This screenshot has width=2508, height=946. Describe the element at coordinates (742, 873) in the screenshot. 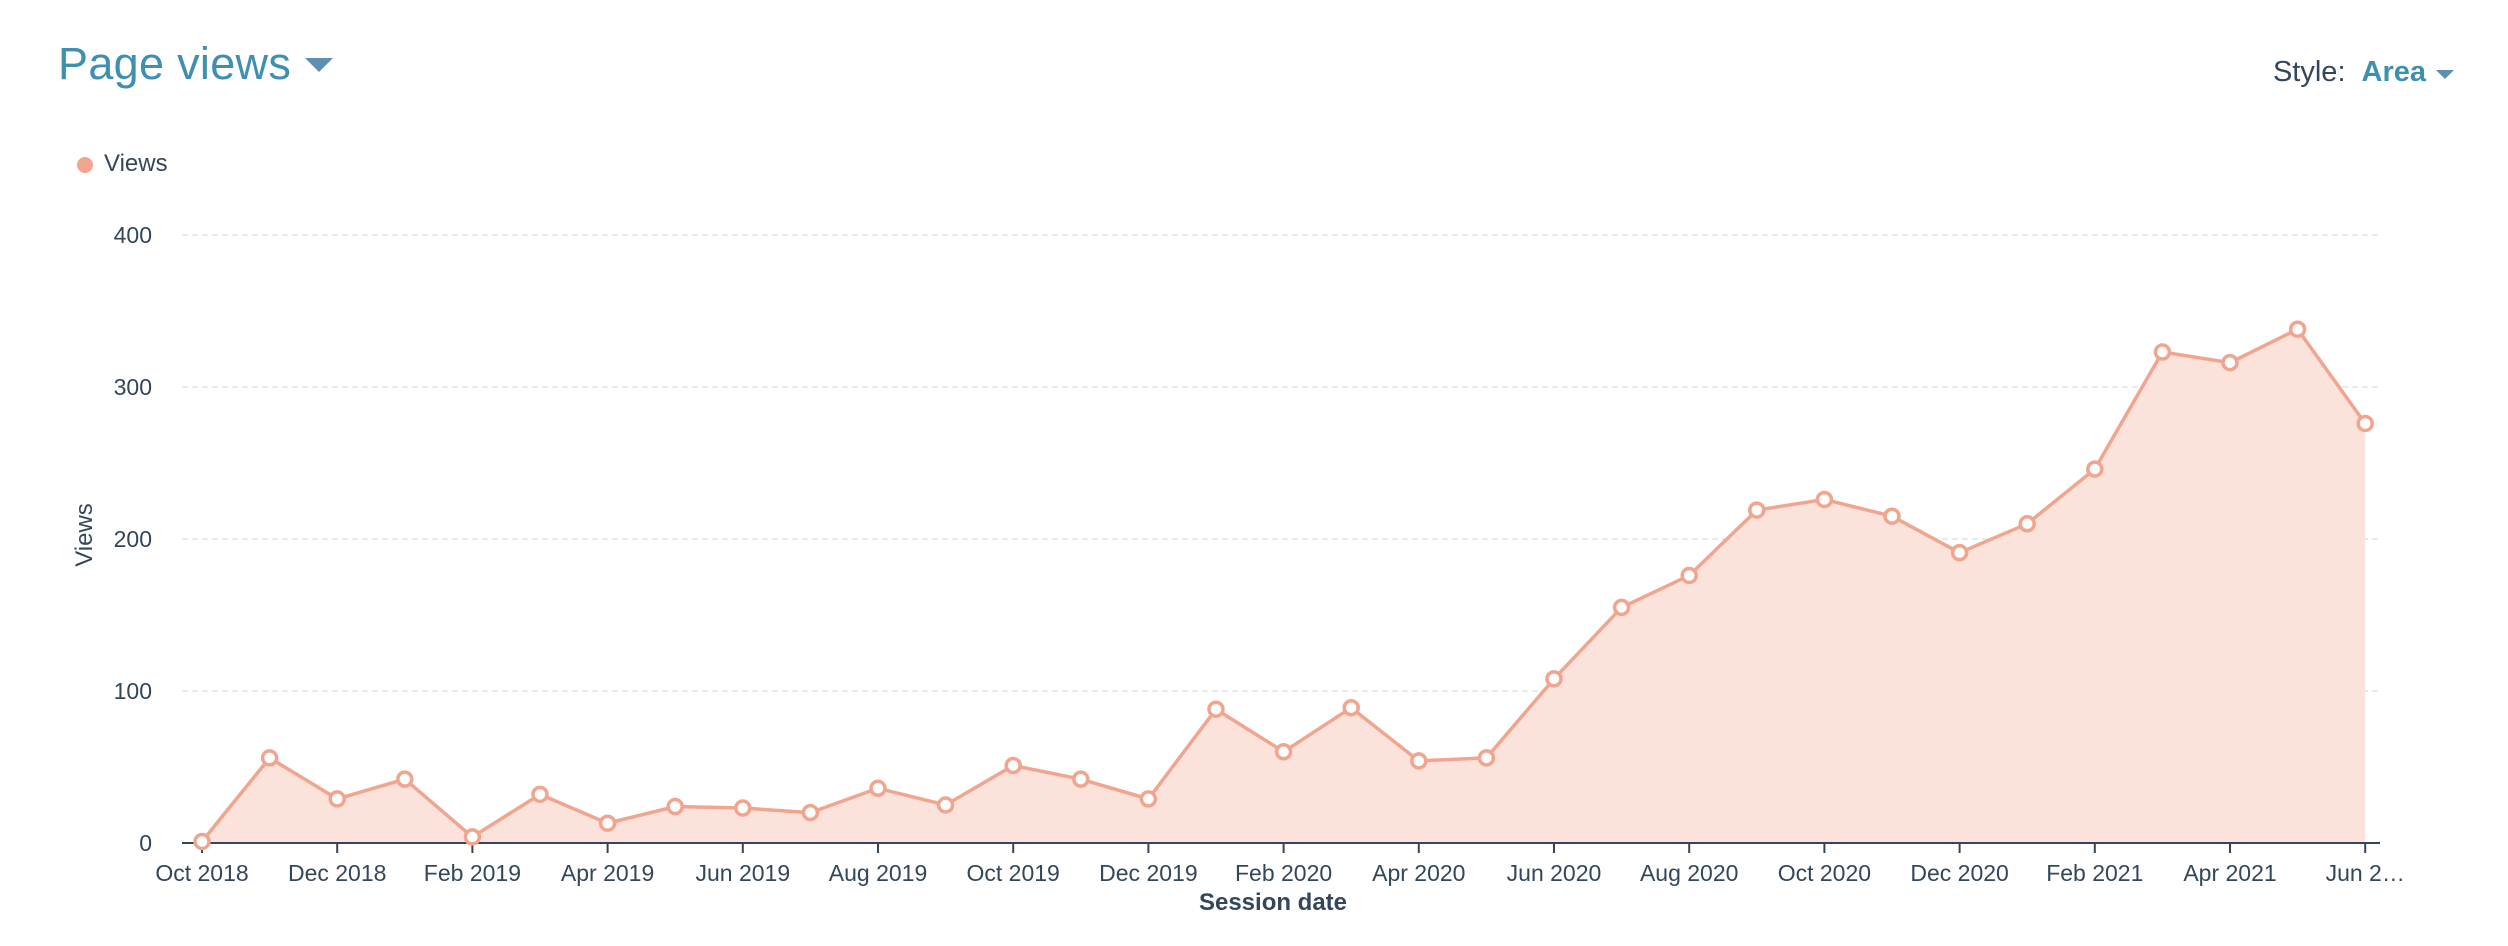

I see `x-tick-label: Jun 2019` at that location.